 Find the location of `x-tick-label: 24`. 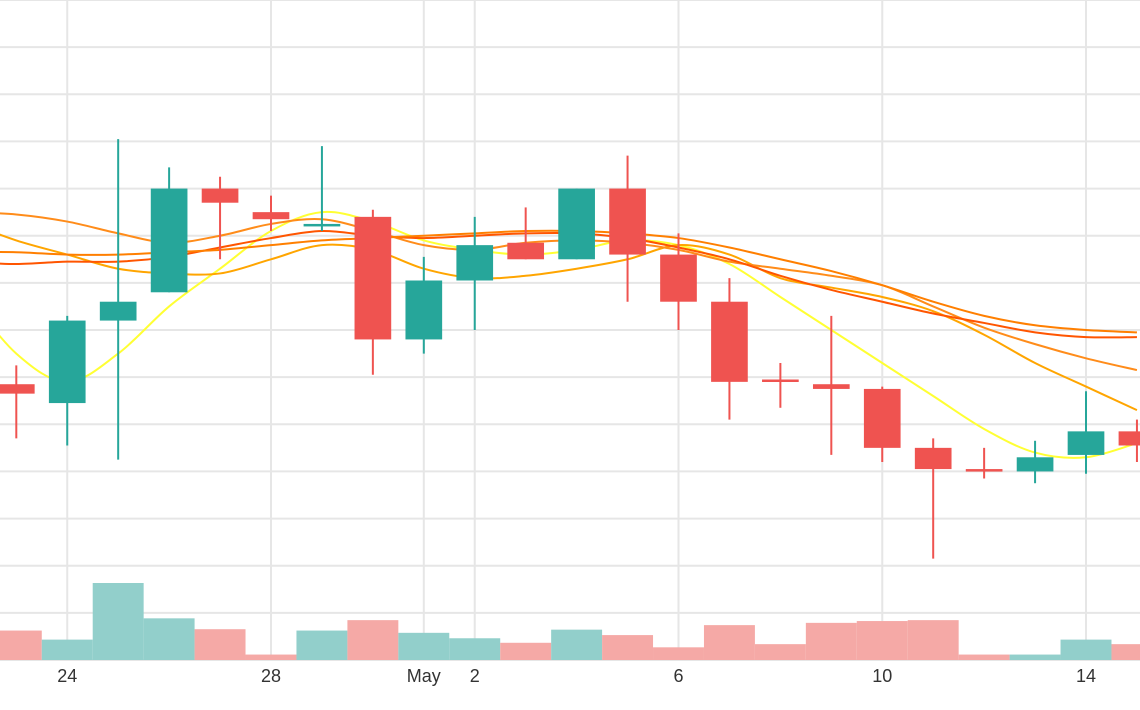

x-tick-label: 24 is located at coordinates (67, 676).